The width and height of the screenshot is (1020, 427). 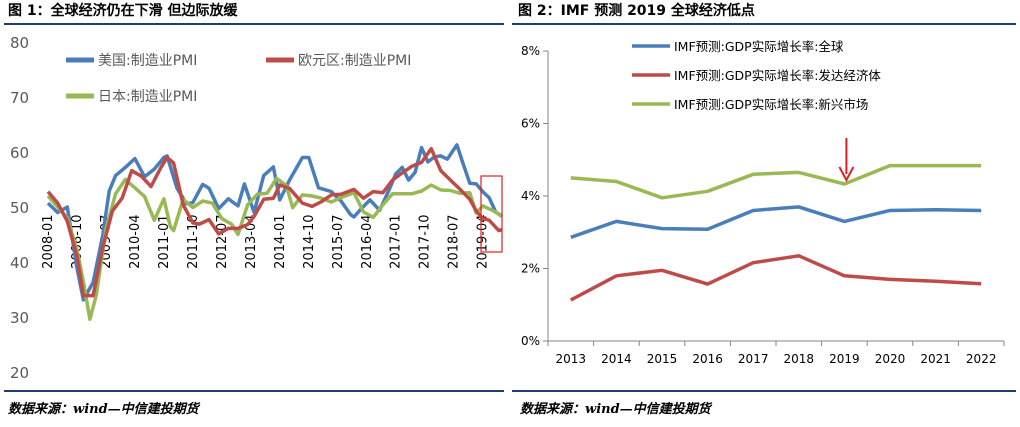 I want to click on y-tick-label: 2%, so click(x=530, y=269).